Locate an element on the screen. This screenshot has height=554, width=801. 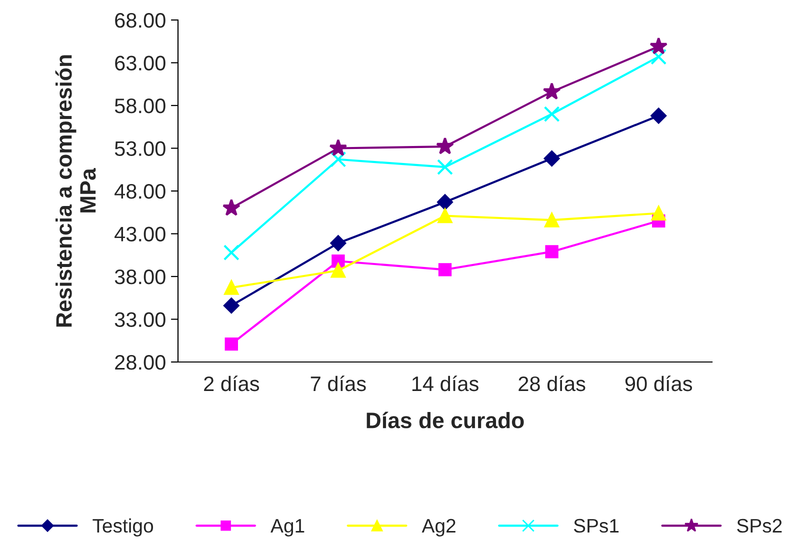
legend-label: SPs1 is located at coordinates (596, 525).